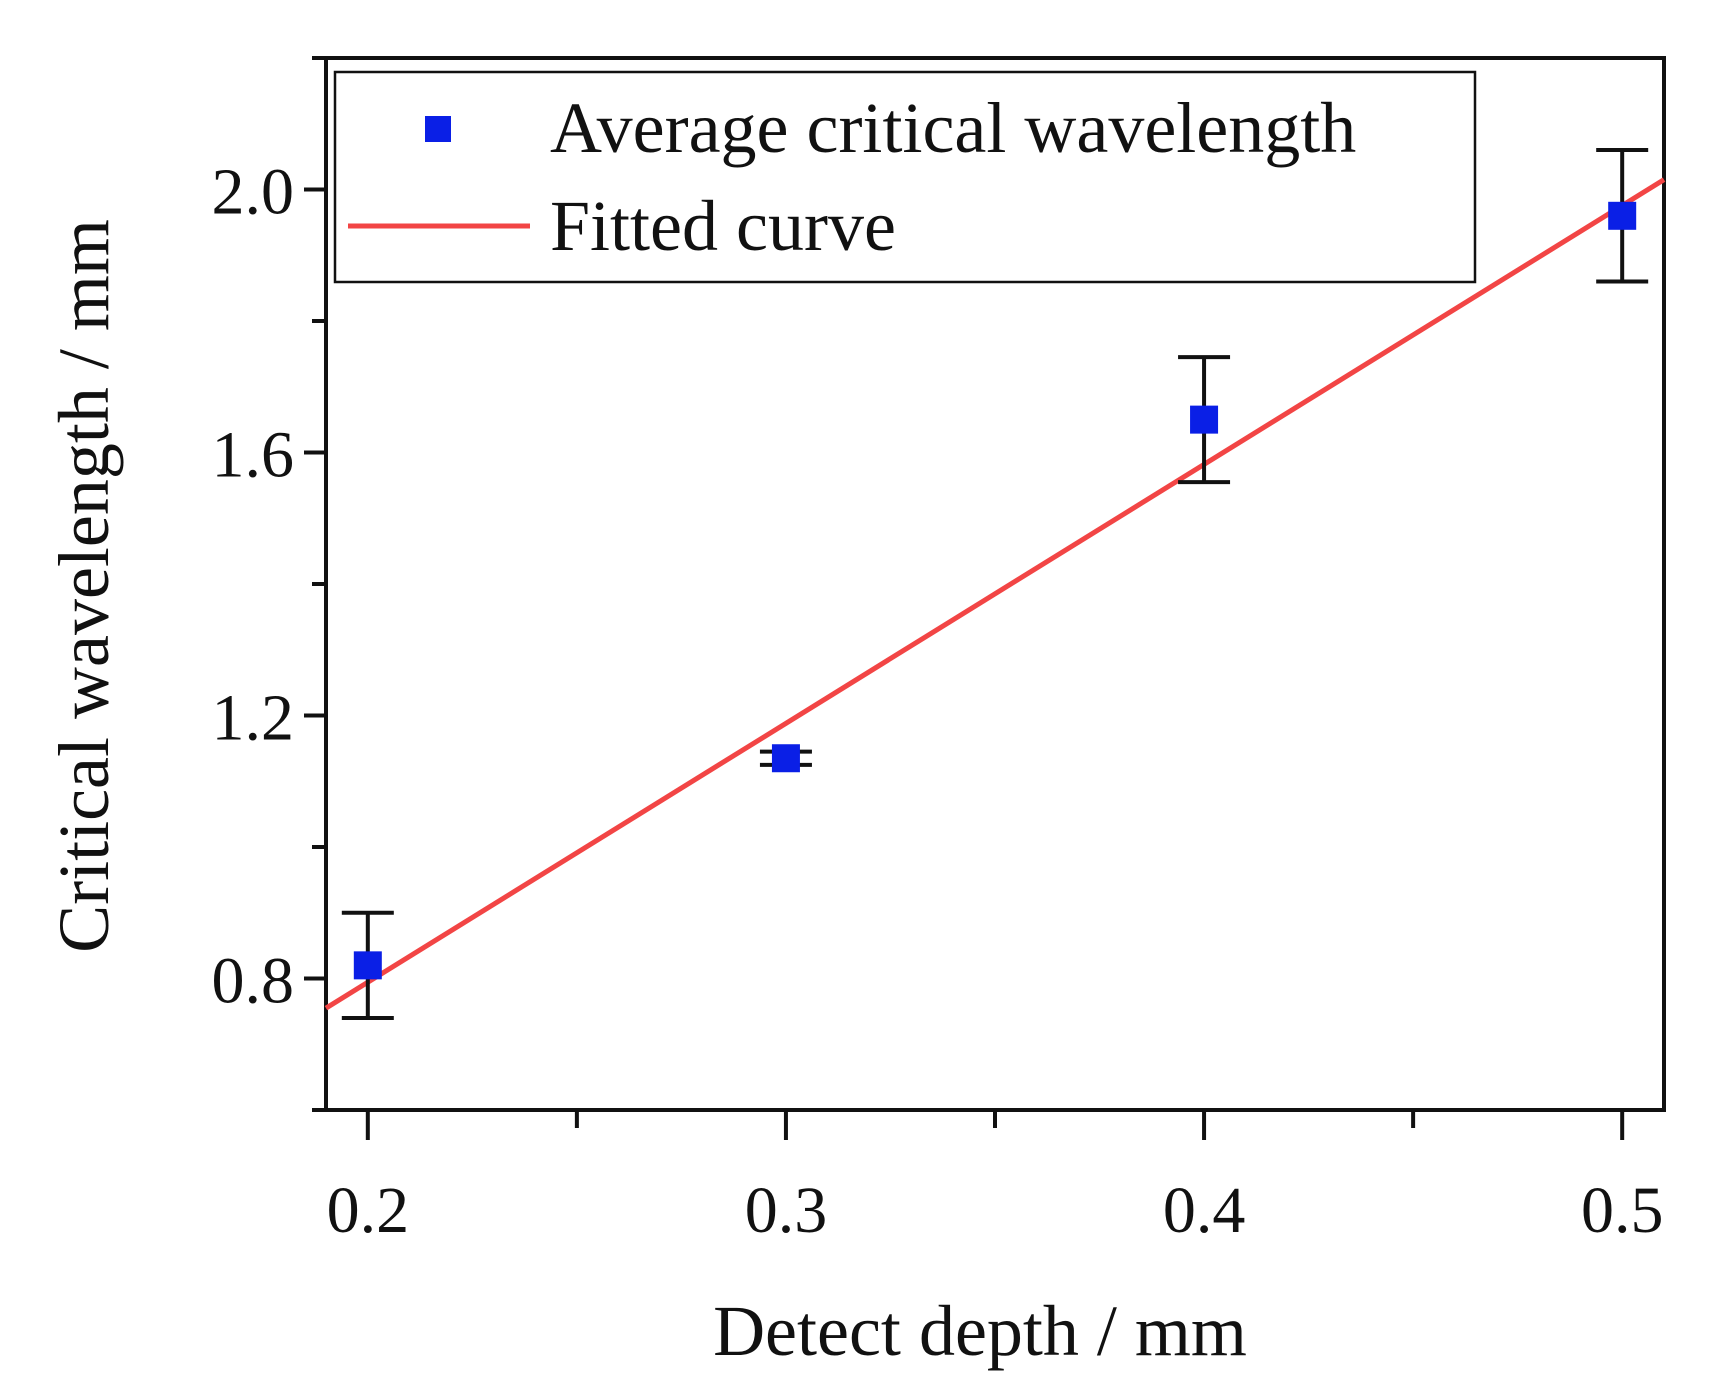 This screenshot has height=1380, width=1709. What do you see at coordinates (438, 129) in the screenshot?
I see `legend-square-marker-icon` at bounding box center [438, 129].